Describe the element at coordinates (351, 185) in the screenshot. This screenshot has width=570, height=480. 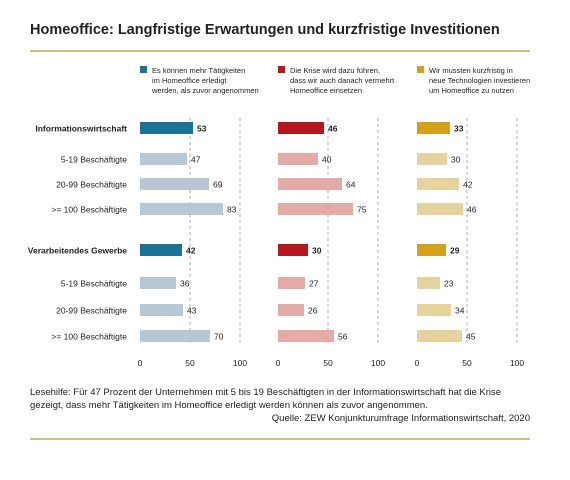
I see `value-label-2-3: 64` at that location.